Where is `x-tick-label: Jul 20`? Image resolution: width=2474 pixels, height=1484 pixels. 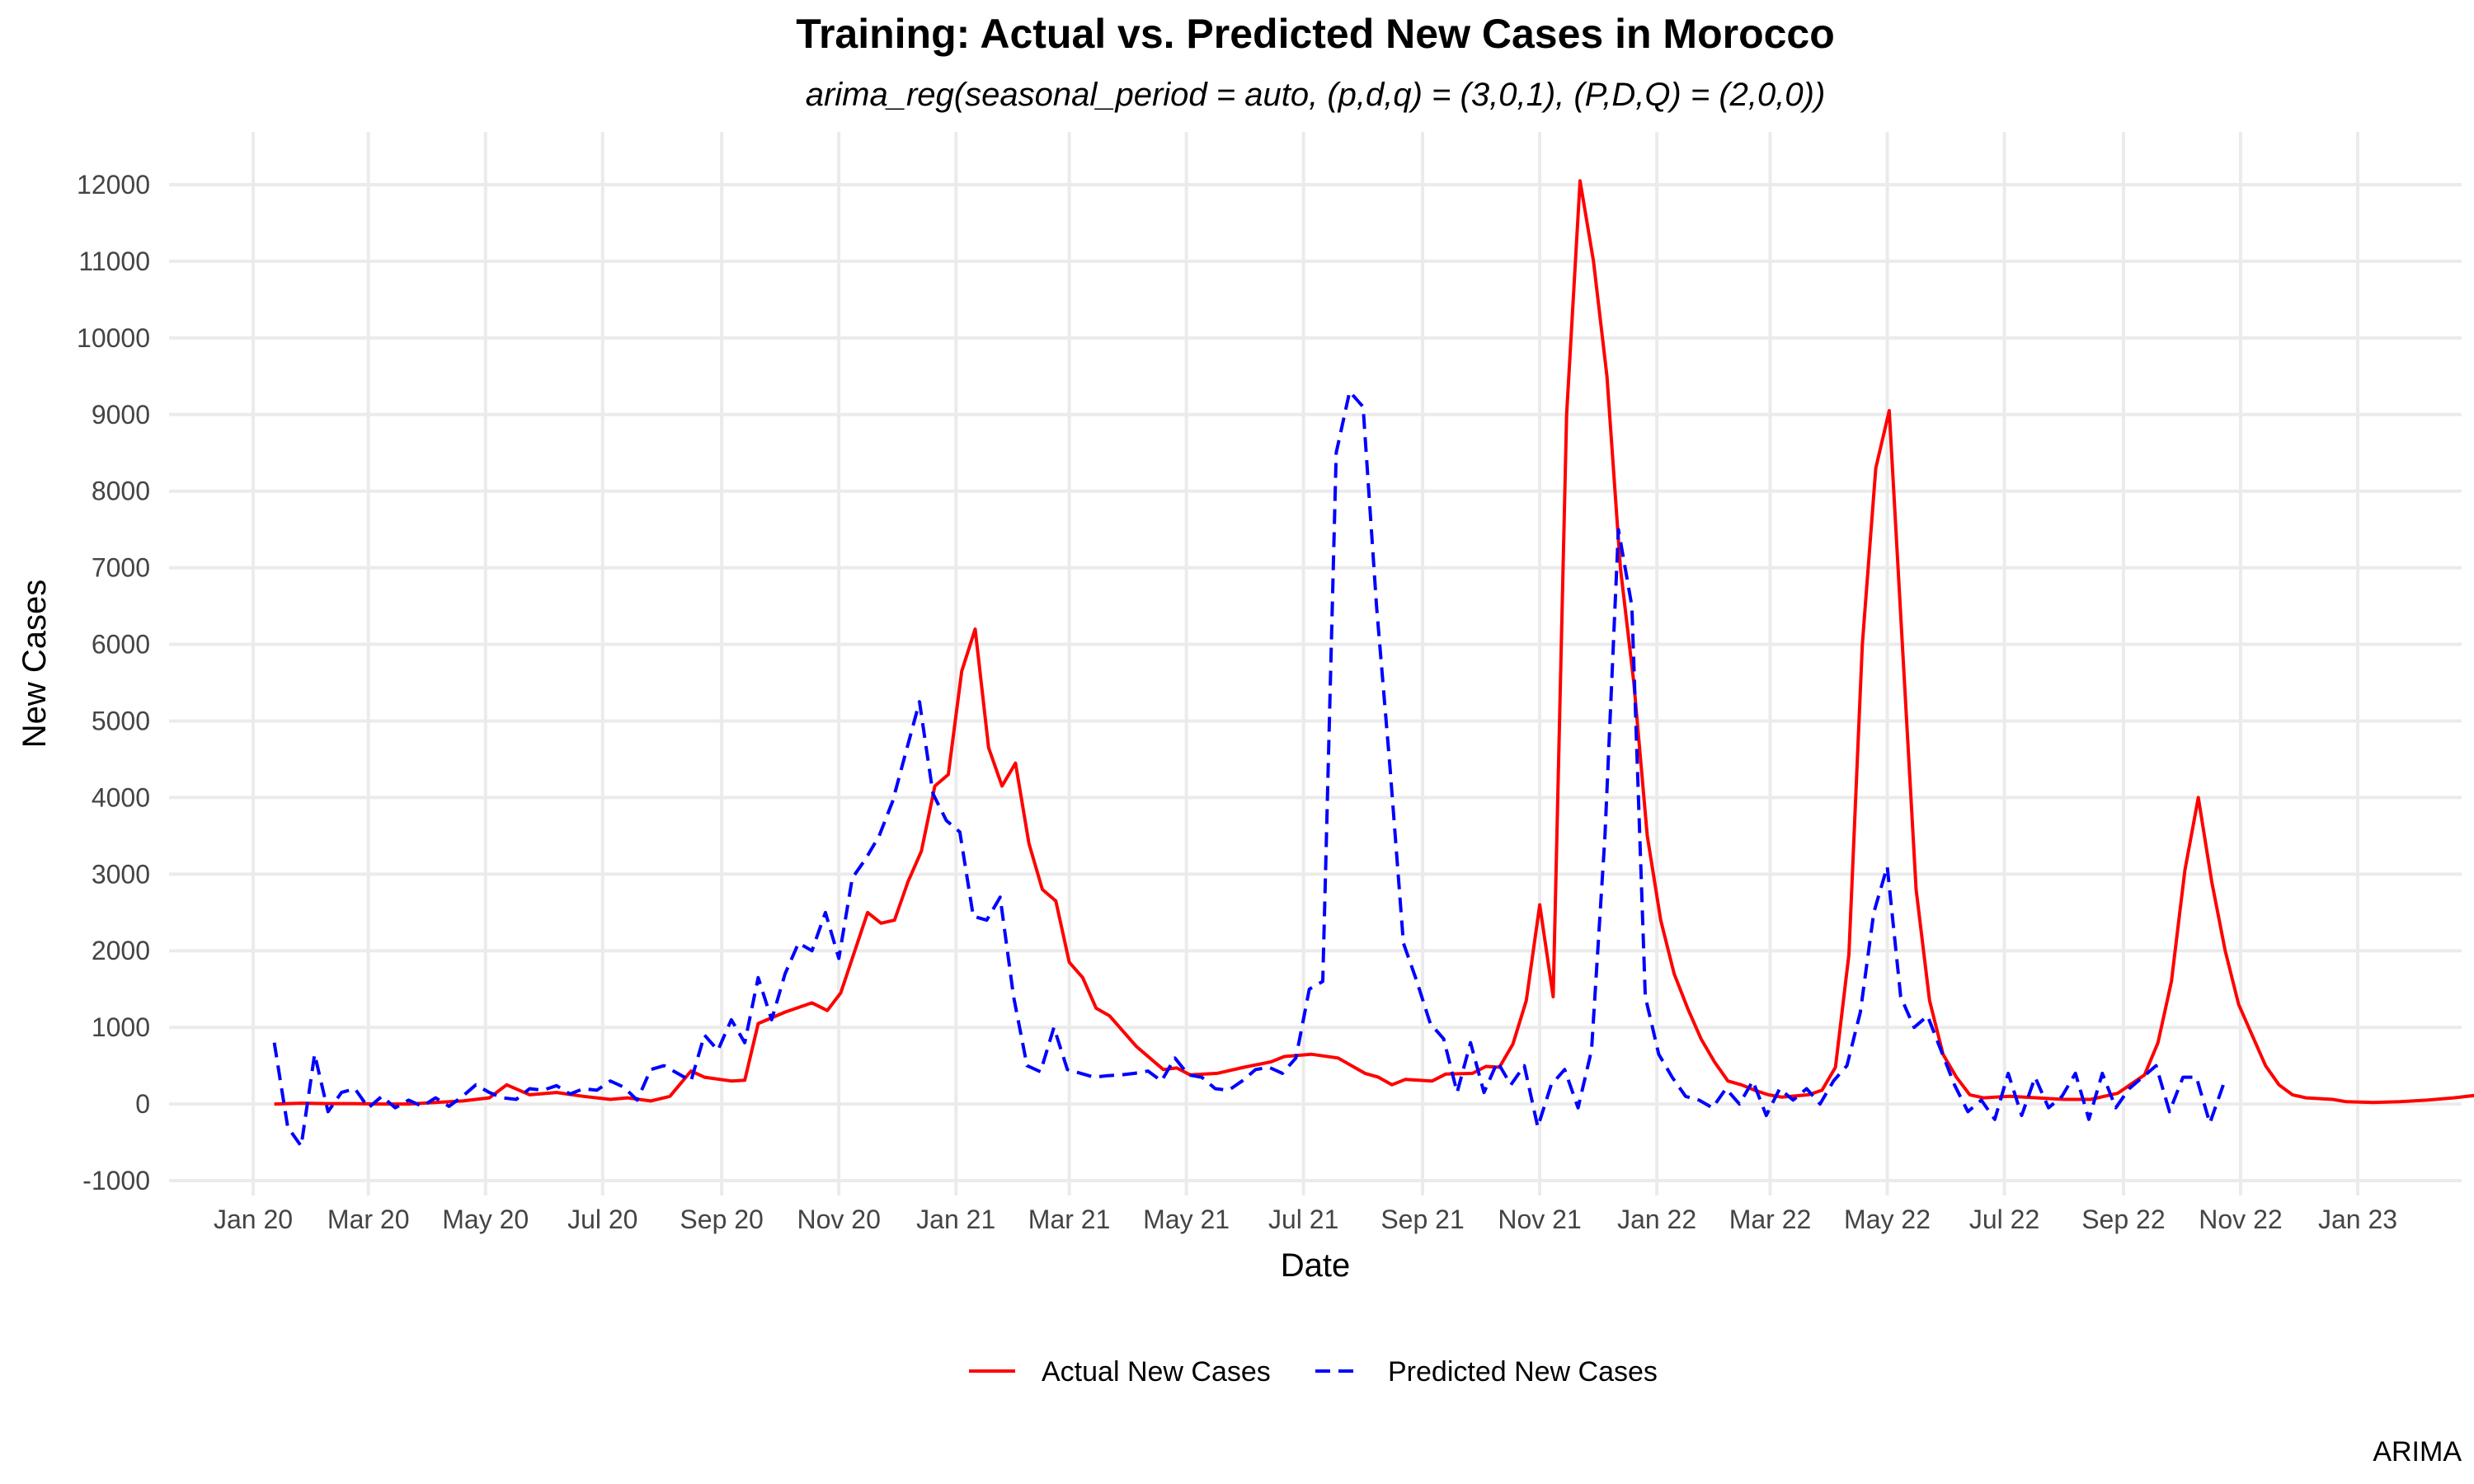 x-tick-label: Jul 20 is located at coordinates (602, 1219).